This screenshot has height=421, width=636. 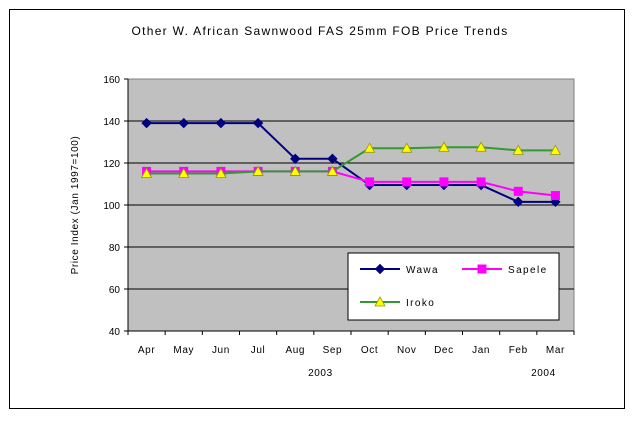 I want to click on y-tick-label: 60, so click(x=115, y=290).